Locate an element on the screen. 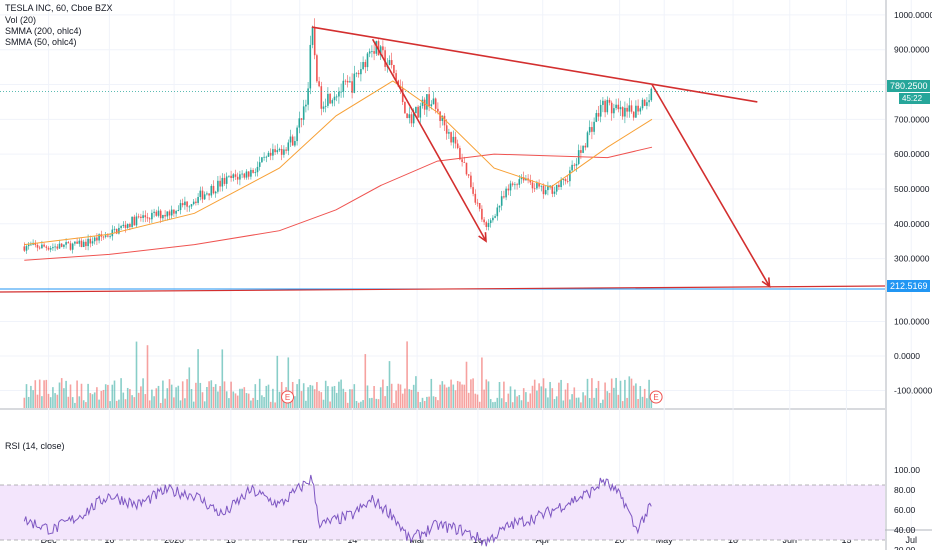  legend-vol: Vol (20) is located at coordinates (21, 20).